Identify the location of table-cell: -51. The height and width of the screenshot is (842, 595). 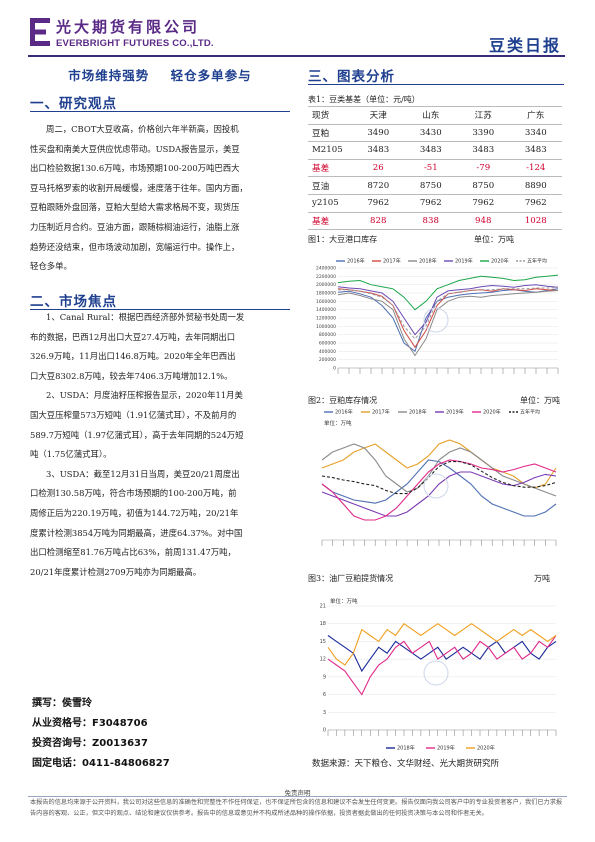
(430, 168).